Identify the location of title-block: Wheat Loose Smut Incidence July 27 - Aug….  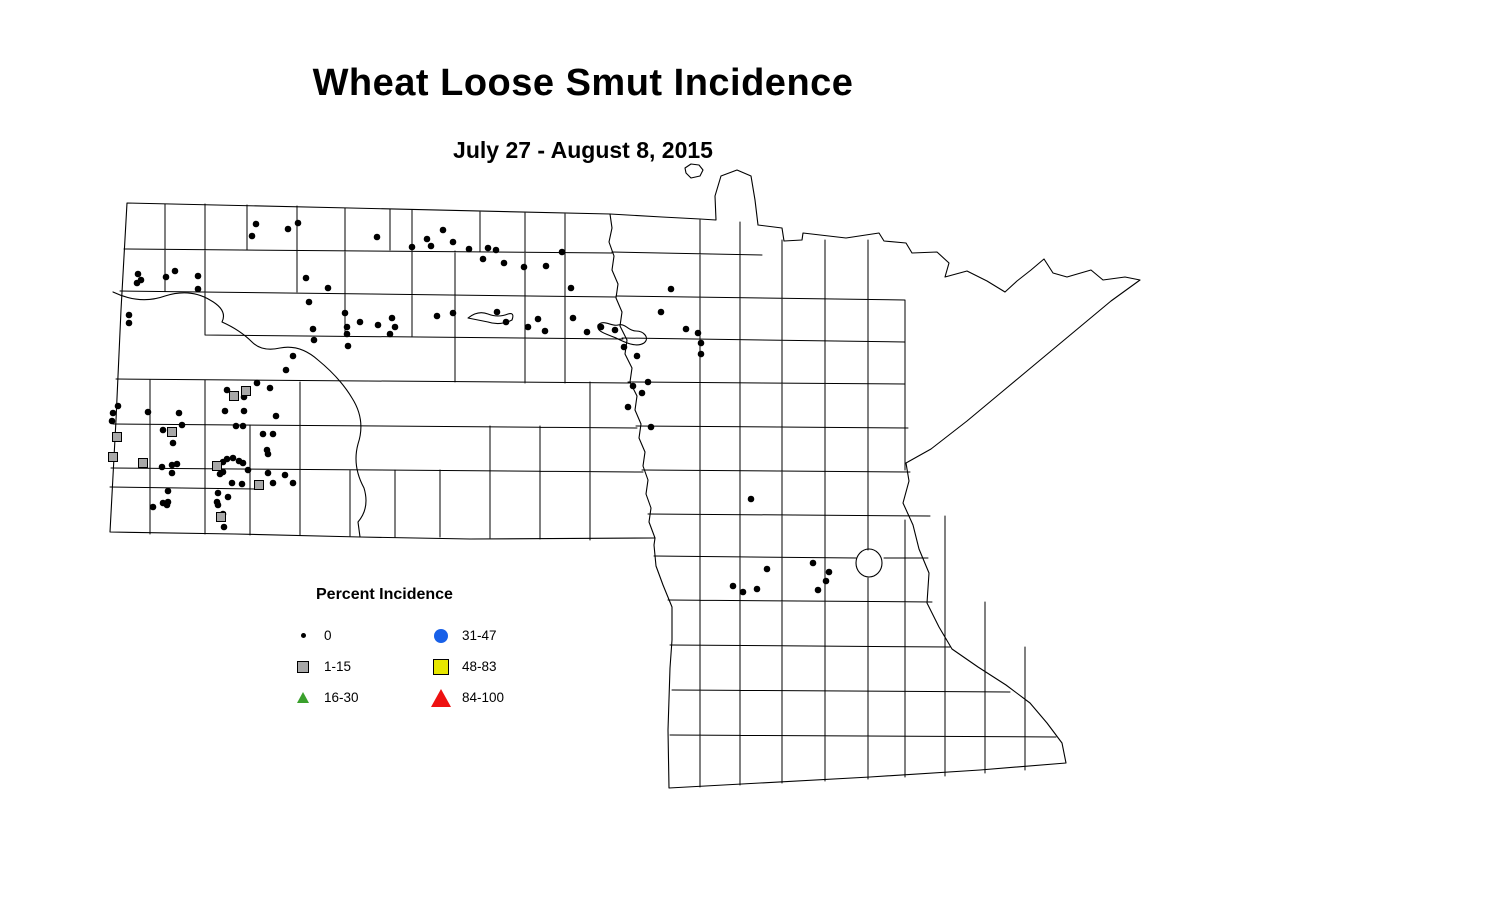
(583, 113).